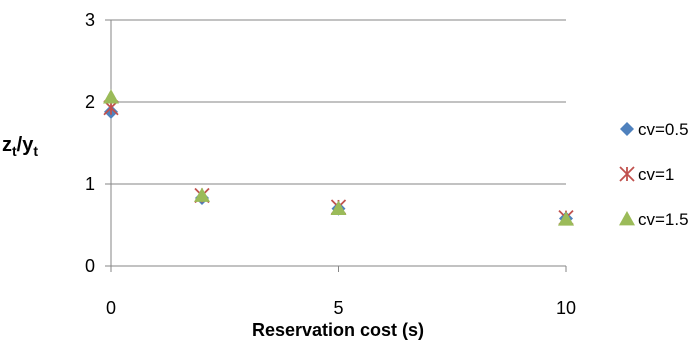  I want to click on y-tick-label: 3, so click(90, 20).